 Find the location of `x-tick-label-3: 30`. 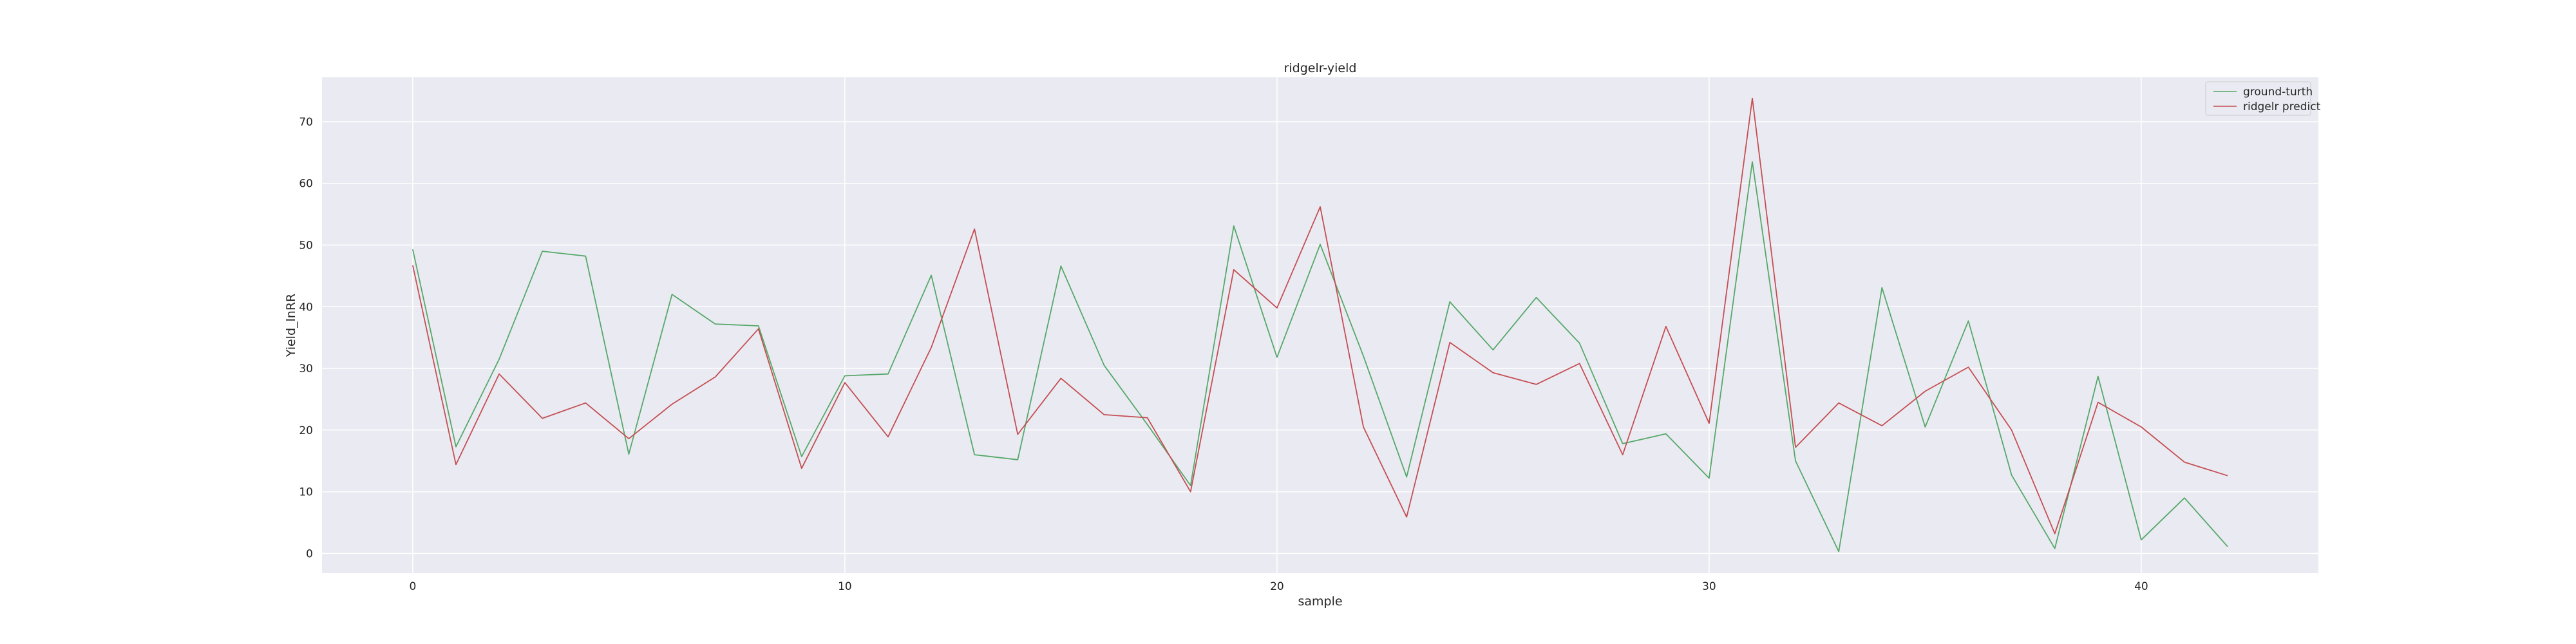

x-tick-label-3: 30 is located at coordinates (1709, 587).